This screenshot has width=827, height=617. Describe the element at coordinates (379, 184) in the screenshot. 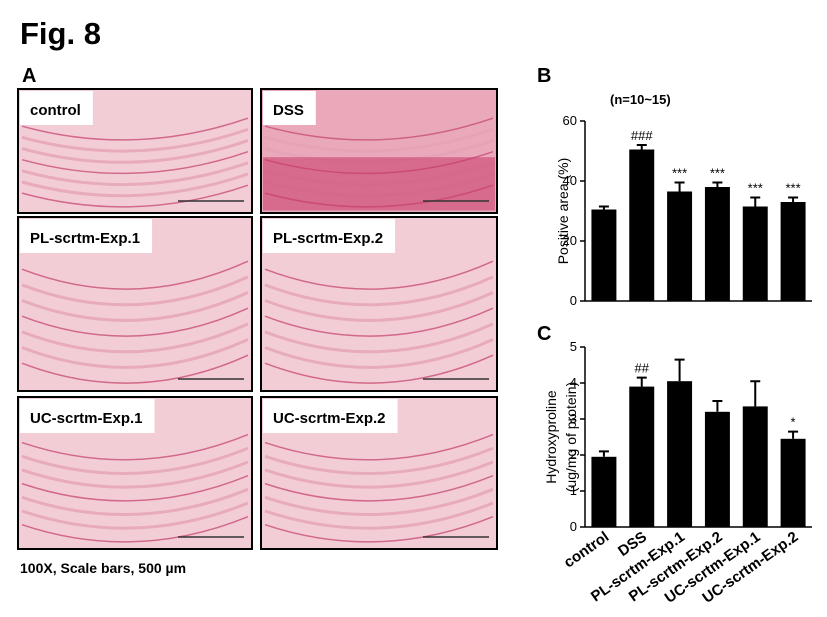

I see `inflamed-region` at that location.